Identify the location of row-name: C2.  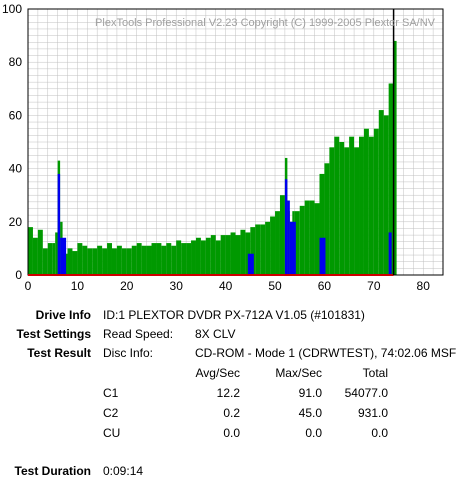
(111, 413).